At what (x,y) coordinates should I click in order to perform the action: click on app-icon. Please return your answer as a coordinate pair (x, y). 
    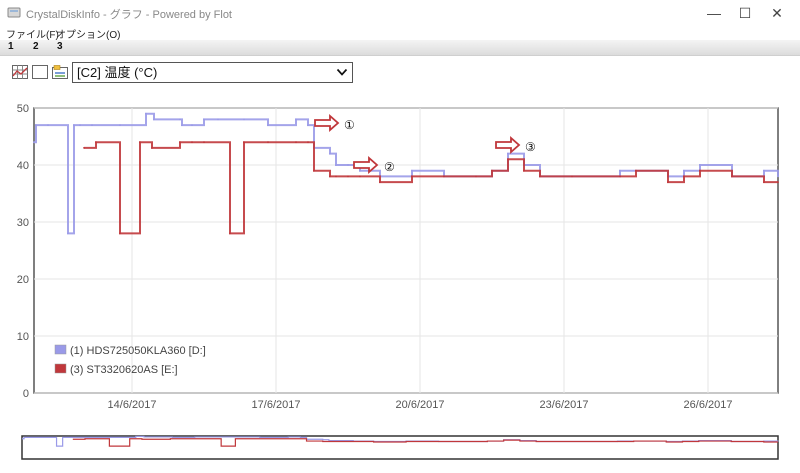
    Looking at the image, I should click on (14, 12).